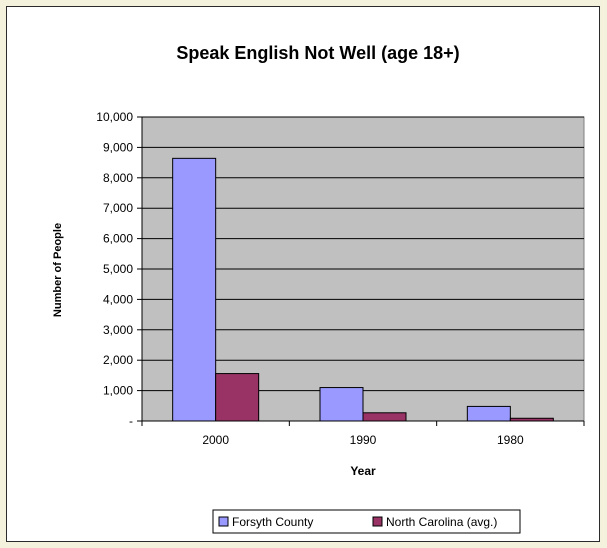  I want to click on bar-north-carolina-avg-2000, so click(237, 397).